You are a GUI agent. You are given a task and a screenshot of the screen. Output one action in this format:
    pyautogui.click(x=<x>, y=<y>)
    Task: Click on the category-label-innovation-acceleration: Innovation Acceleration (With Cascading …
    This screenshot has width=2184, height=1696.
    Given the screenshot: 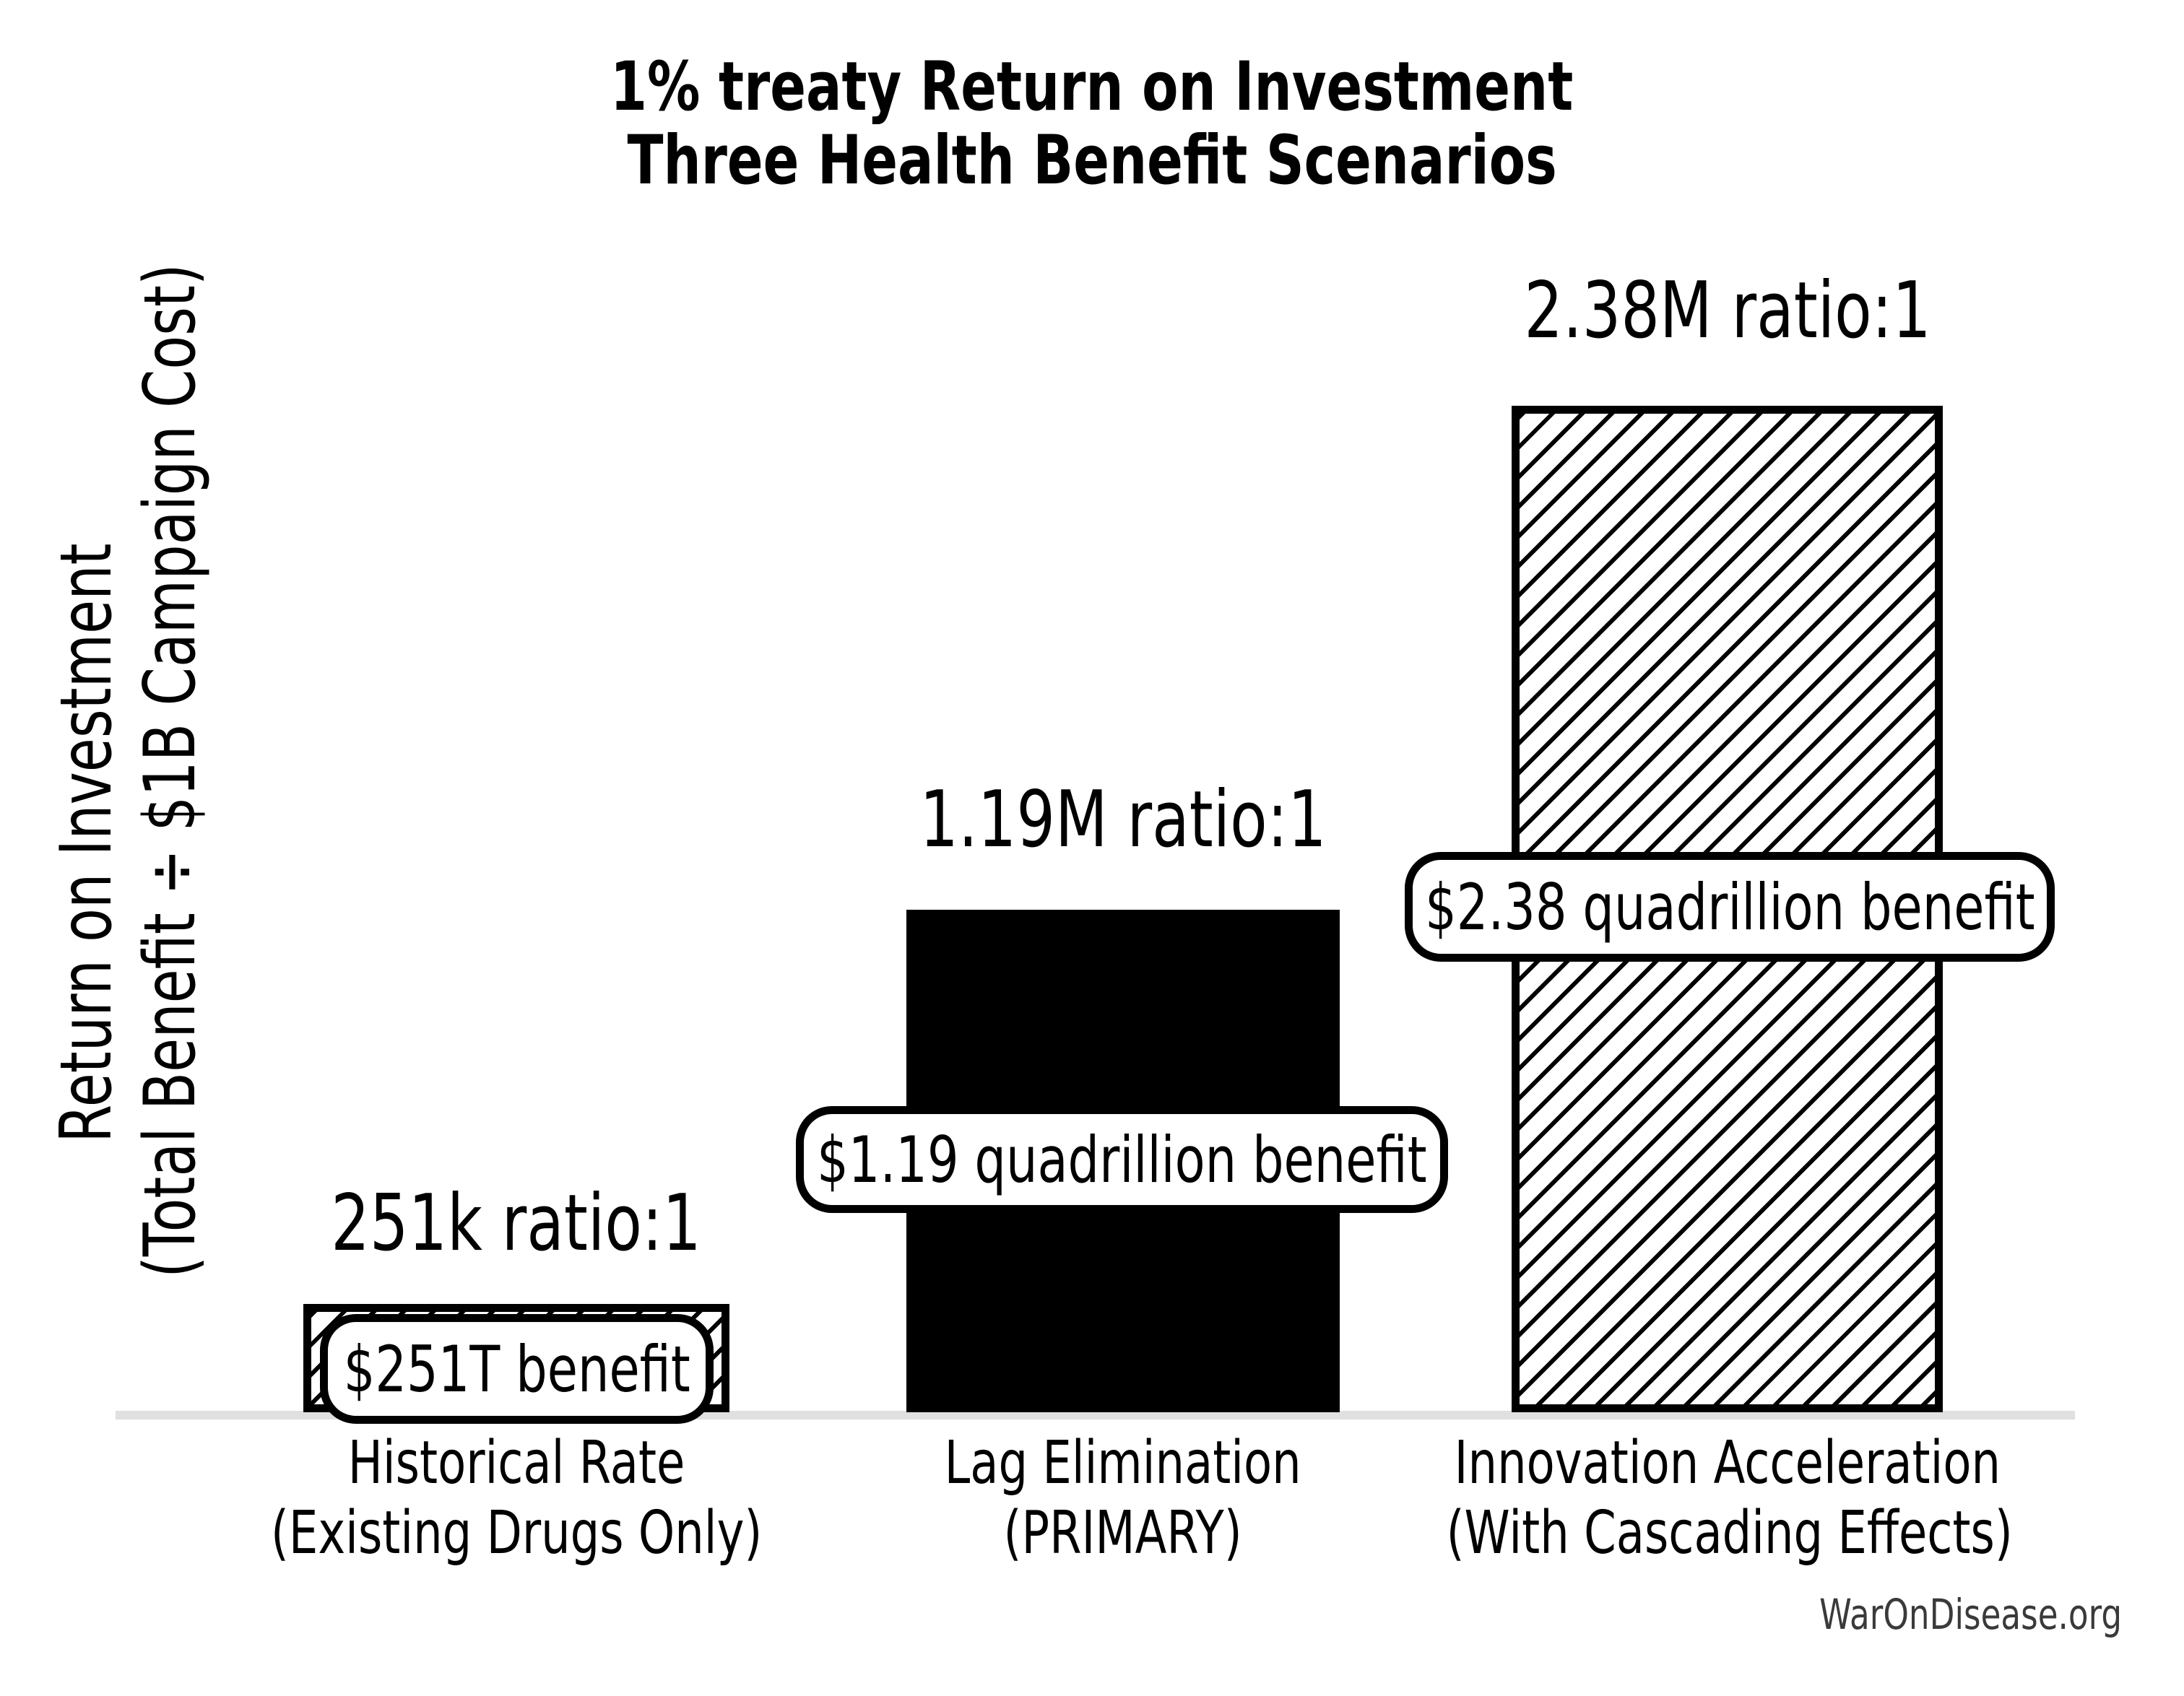 What is the action you would take?
    pyautogui.click(x=1727, y=1498)
    